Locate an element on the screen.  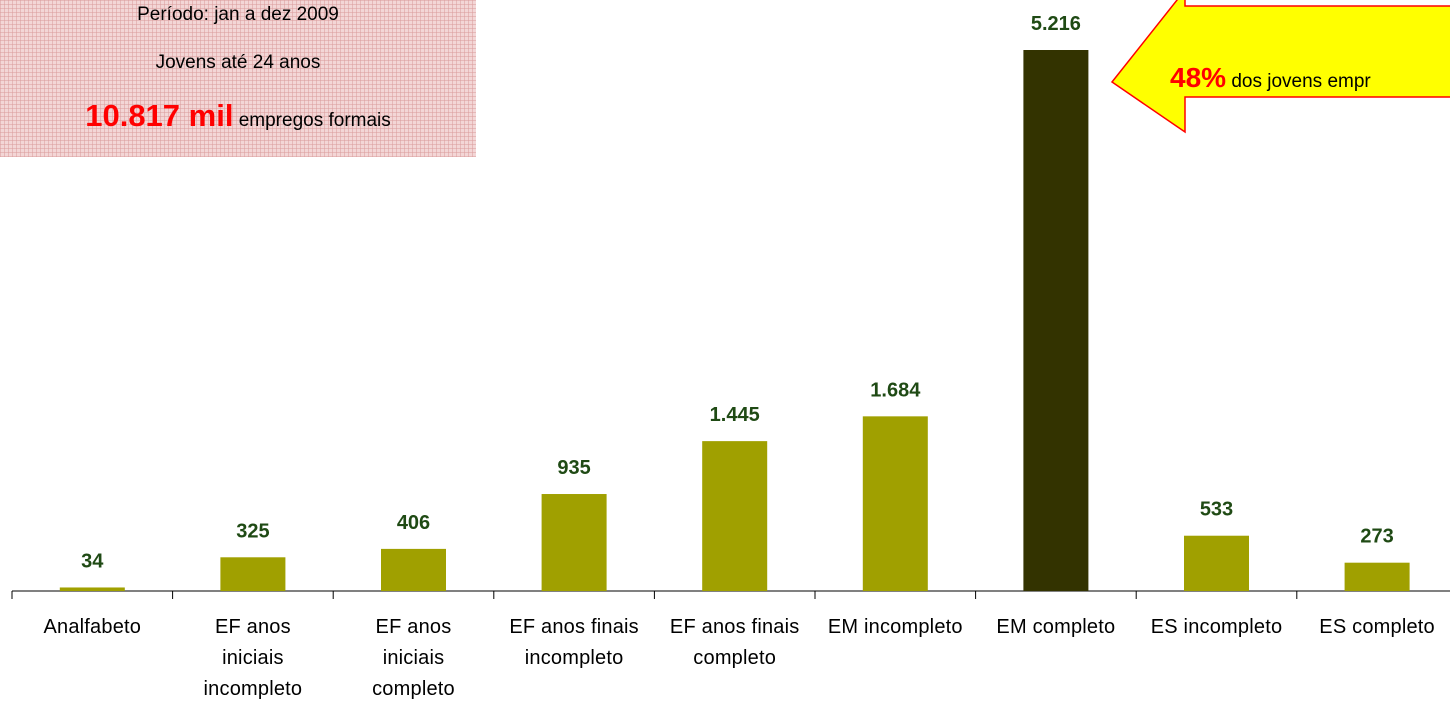
value-label: 1.684 is located at coordinates (895, 390).